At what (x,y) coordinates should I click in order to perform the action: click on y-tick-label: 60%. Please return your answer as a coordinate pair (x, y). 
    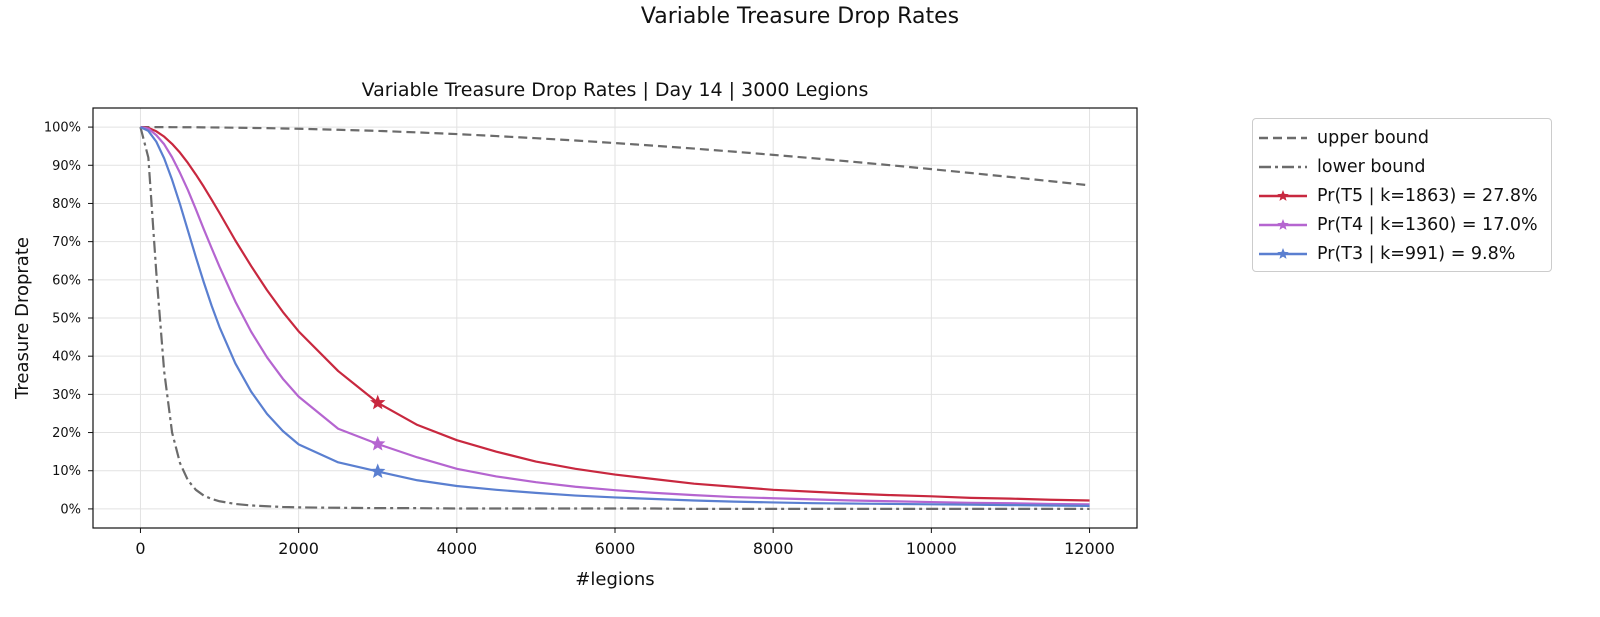
    Looking at the image, I should click on (66, 280).